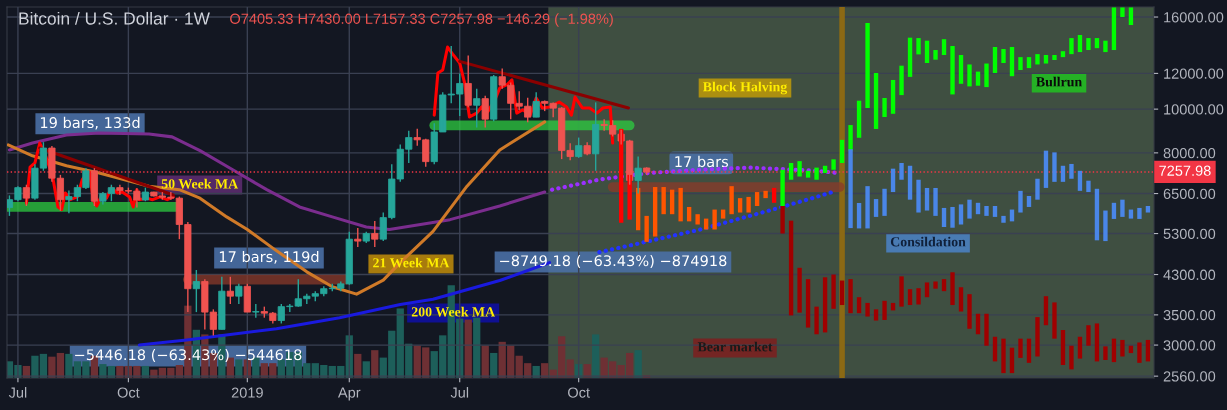 This screenshot has height=410, width=1227. I want to click on annotation: Bullrun, so click(1059, 81).